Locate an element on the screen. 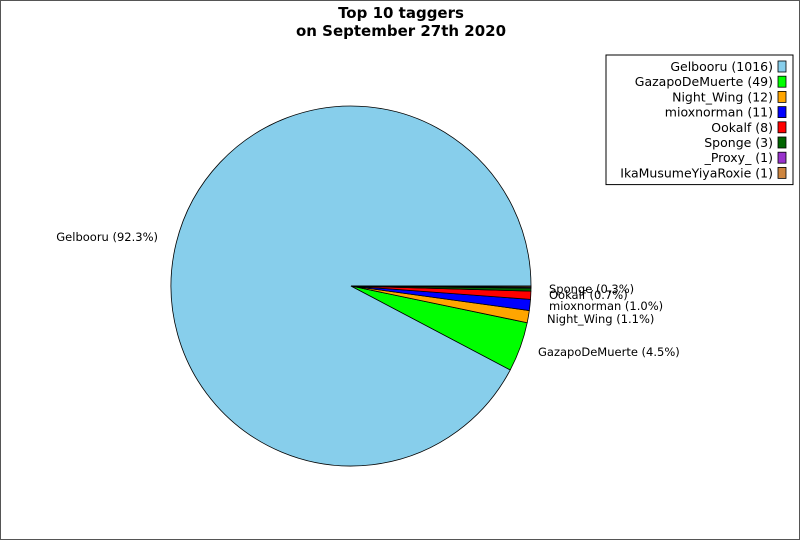 The width and height of the screenshot is (800, 541). legend-entry: IkaMusumeYiyaRoxie (1) is located at coordinates (696, 172).